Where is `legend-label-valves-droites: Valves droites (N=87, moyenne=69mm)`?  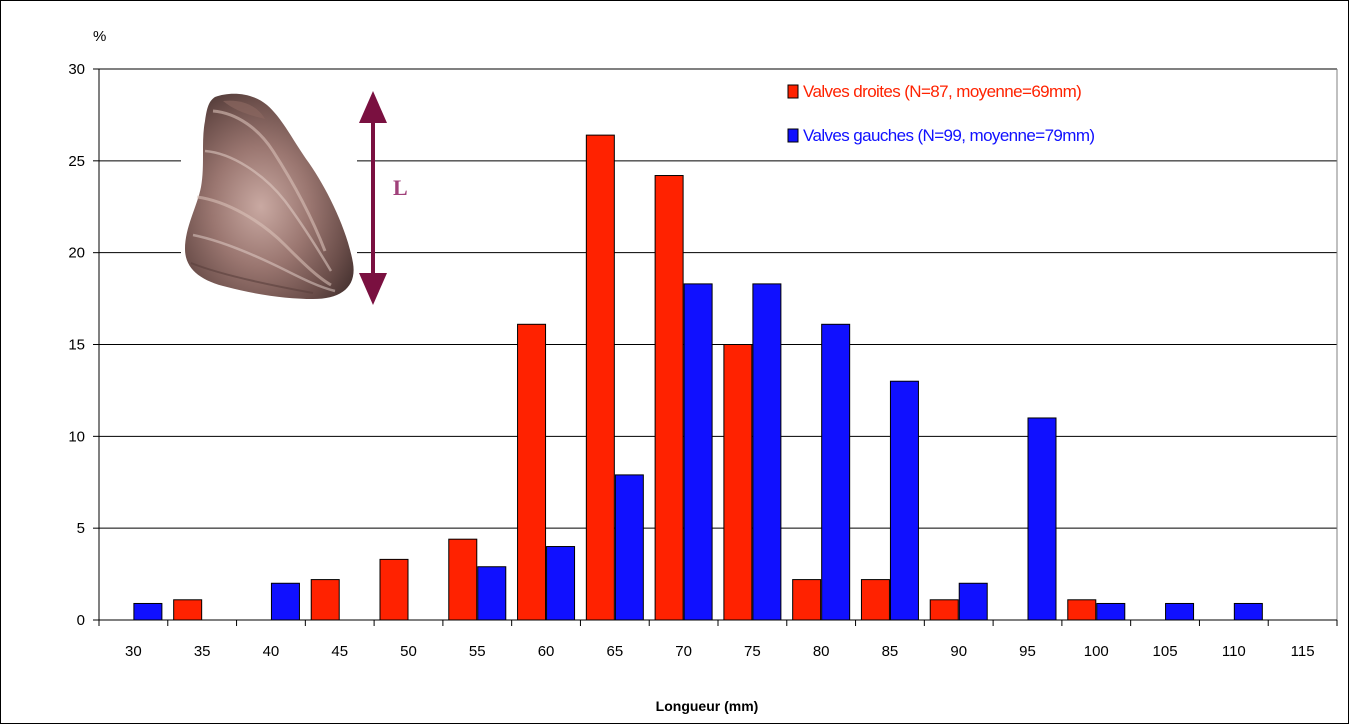
legend-label-valves-droites: Valves droites (N=87, moyenne=69mm) is located at coordinates (942, 91).